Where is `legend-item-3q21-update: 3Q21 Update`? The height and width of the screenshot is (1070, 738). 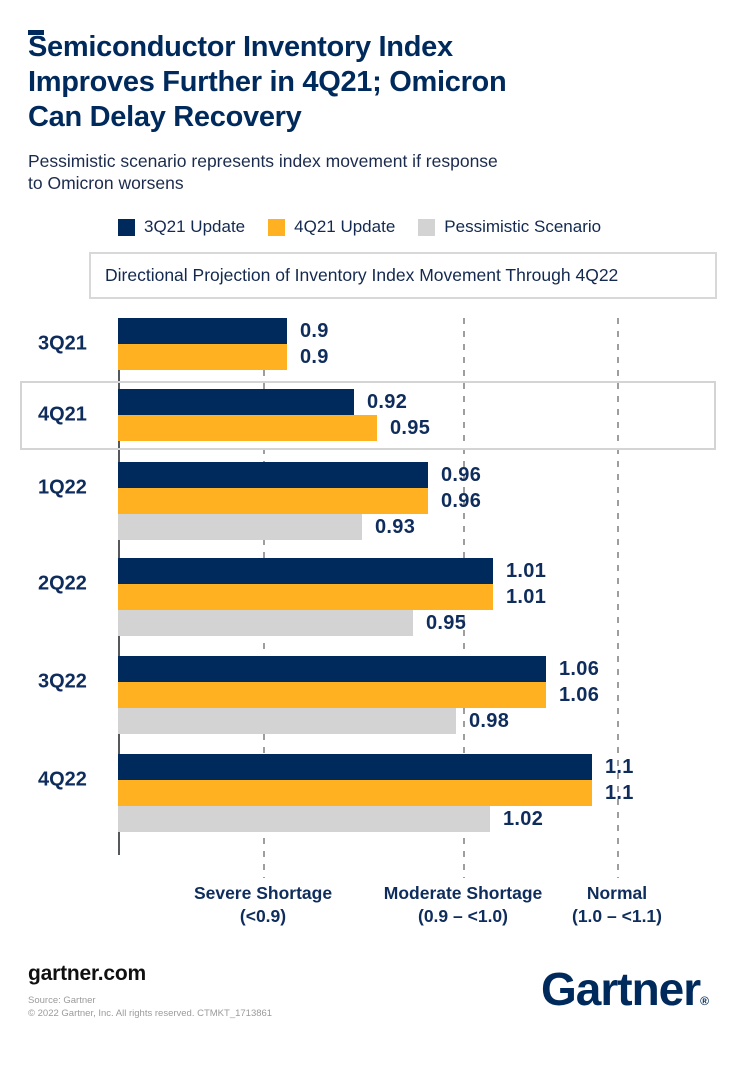
legend-item-3q21-update: 3Q21 Update is located at coordinates (181, 227).